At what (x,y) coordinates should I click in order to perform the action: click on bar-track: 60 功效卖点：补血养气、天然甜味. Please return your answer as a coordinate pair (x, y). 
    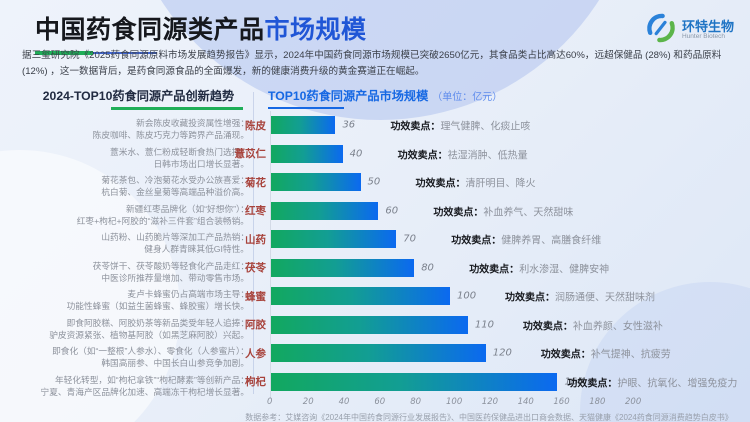
    Looking at the image, I should click on (508, 211).